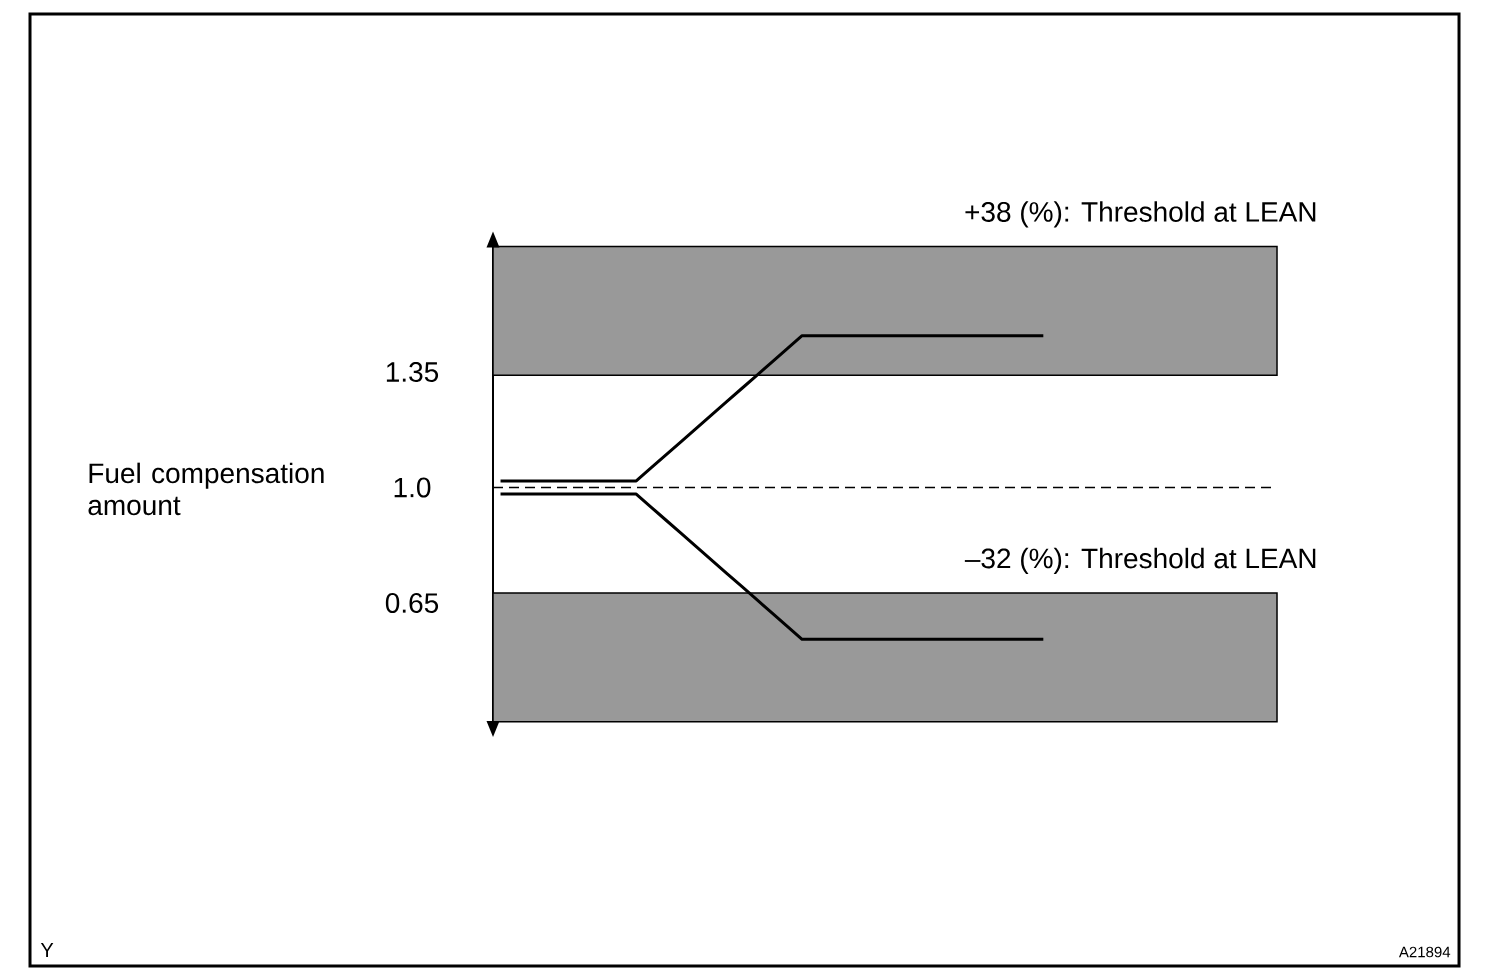 The height and width of the screenshot is (980, 1504). I want to click on text: Y, so click(47, 950).